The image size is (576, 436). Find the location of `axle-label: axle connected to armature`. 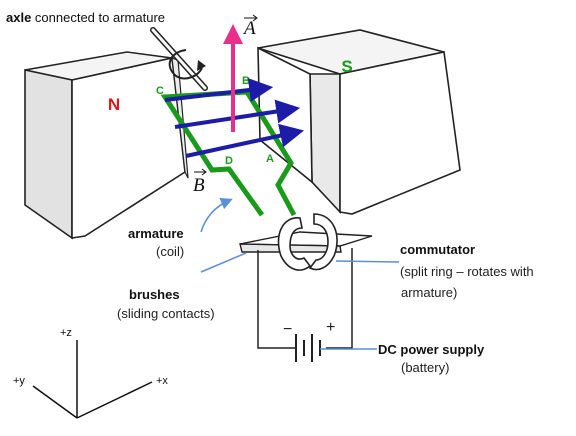

axle-label: axle connected to armature is located at coordinates (85, 17).